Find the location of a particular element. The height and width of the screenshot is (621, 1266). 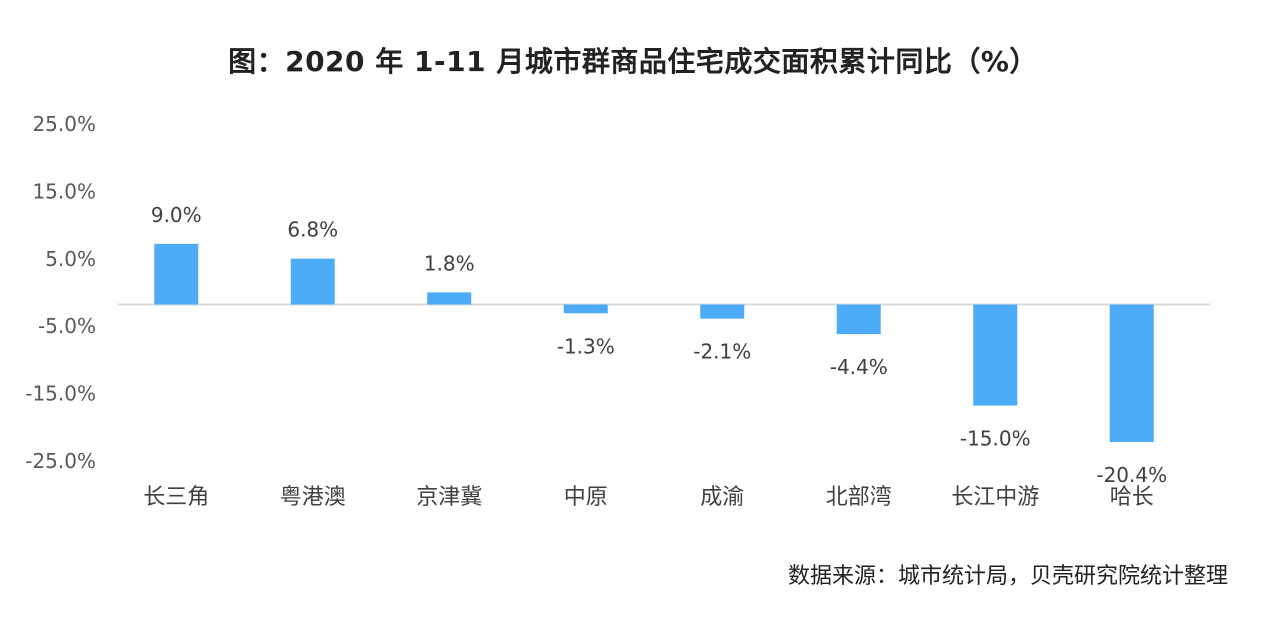

data-label: -20.4% is located at coordinates (1131, 475).